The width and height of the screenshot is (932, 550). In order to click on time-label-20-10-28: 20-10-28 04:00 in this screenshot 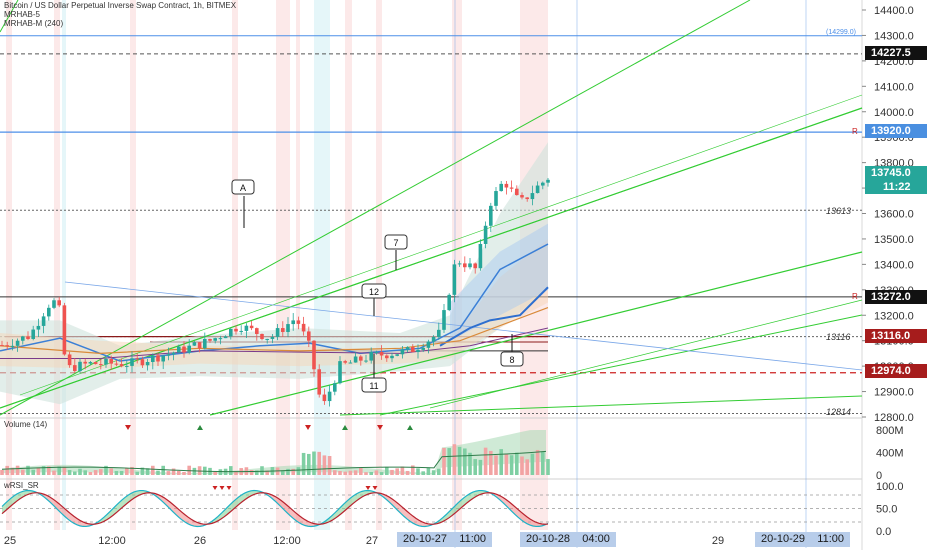, I will do `click(568, 539)`.